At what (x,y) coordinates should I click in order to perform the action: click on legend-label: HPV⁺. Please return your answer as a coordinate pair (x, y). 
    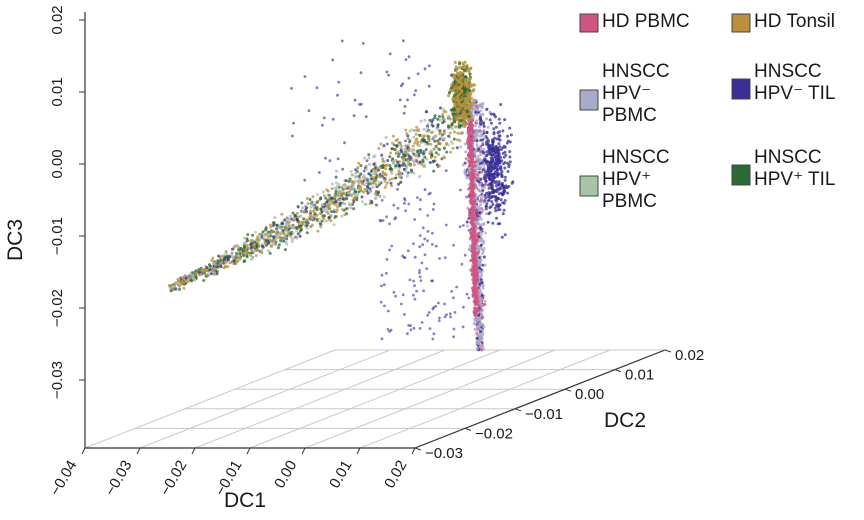
    Looking at the image, I should click on (626, 179).